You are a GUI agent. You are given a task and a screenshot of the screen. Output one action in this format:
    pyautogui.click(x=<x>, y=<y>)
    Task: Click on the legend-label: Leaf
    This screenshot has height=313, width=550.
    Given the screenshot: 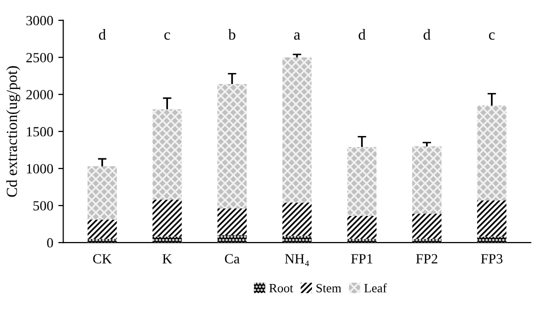 What is the action you would take?
    pyautogui.click(x=375, y=287)
    